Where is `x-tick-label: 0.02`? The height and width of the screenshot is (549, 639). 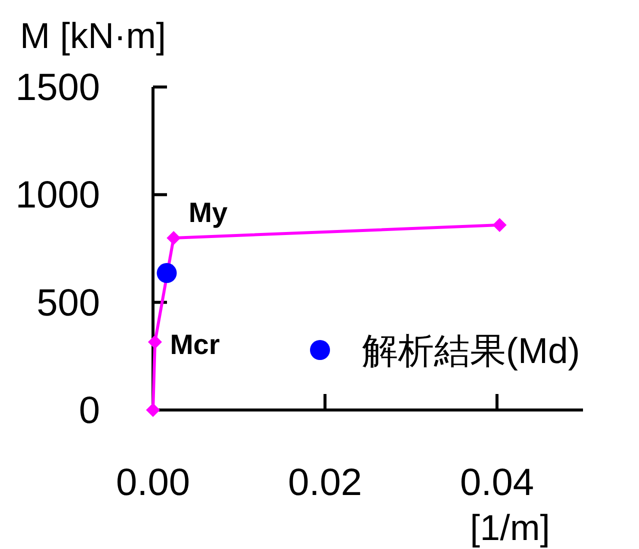 x-tick-label: 0.02 is located at coordinates (325, 483).